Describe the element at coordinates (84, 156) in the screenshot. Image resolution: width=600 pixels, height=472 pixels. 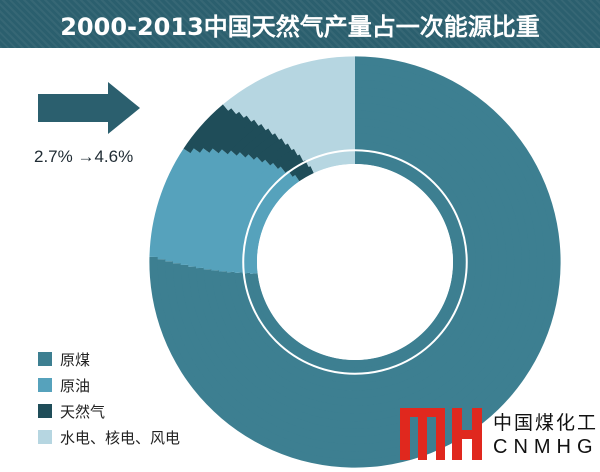
I see `growth-annotation: 2.7% →4.6%` at that location.